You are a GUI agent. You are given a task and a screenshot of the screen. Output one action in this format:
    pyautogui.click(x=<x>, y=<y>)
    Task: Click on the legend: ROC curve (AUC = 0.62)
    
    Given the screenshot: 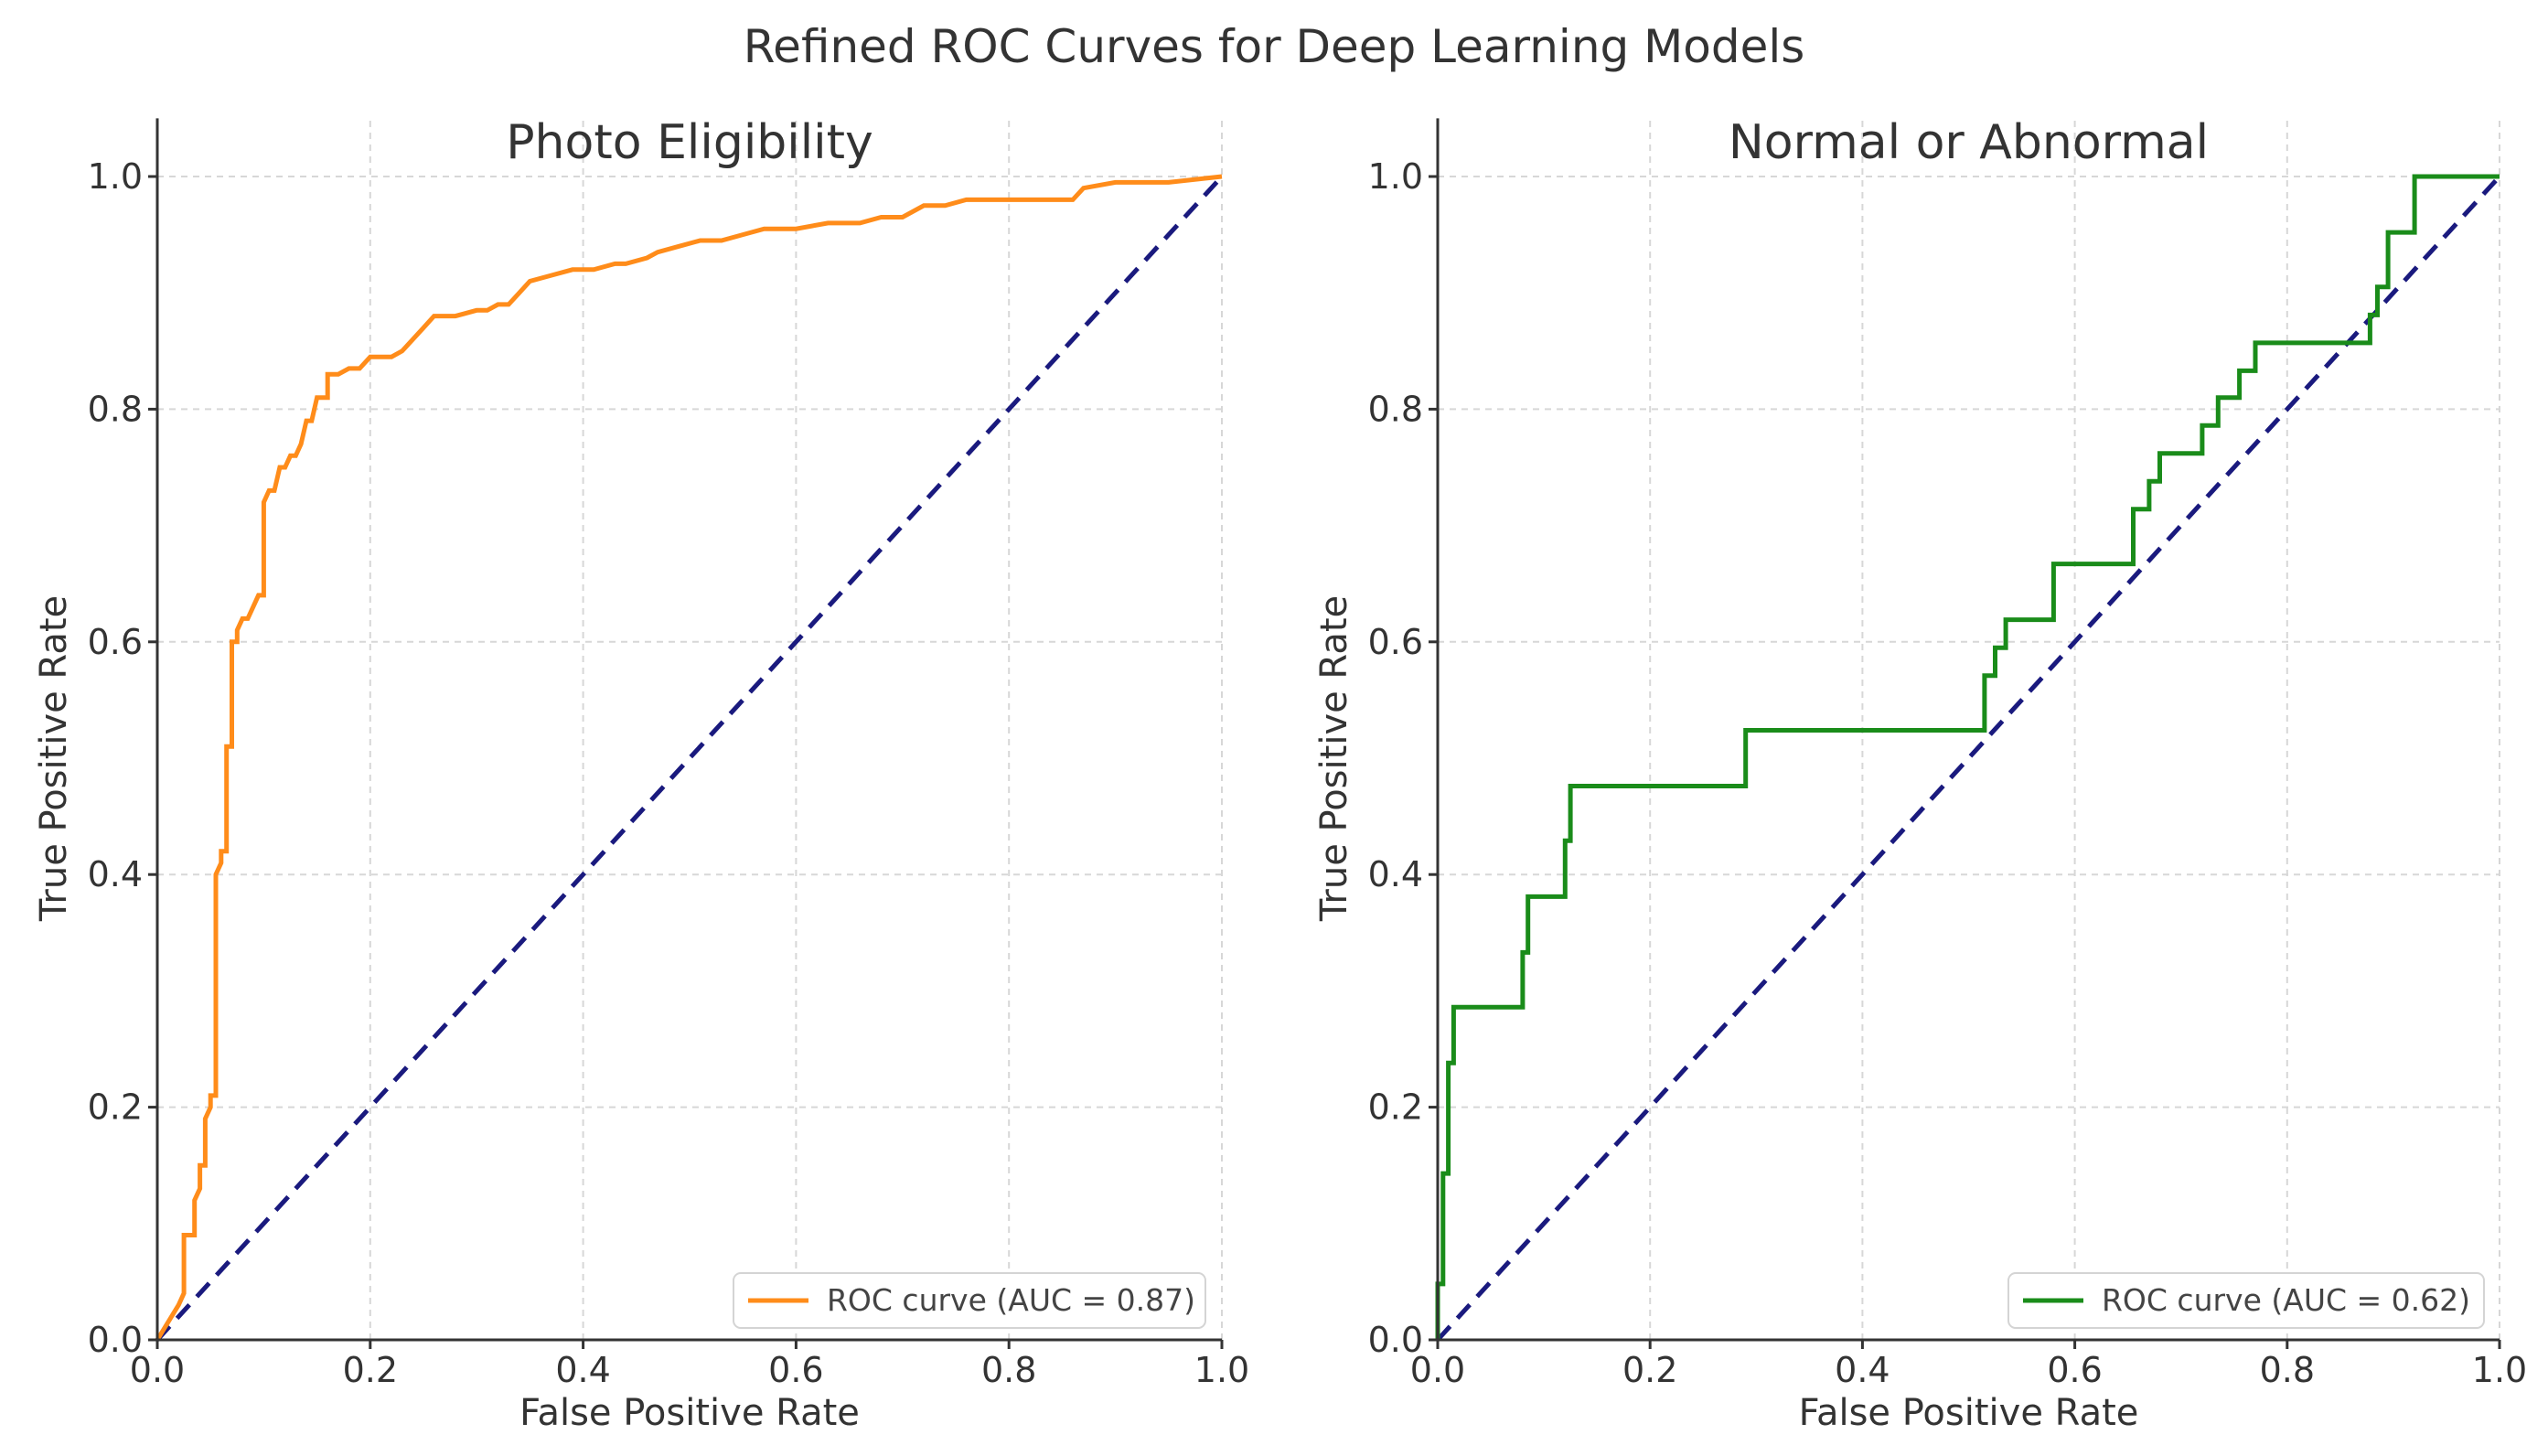 What is the action you would take?
    pyautogui.click(x=2246, y=1300)
    